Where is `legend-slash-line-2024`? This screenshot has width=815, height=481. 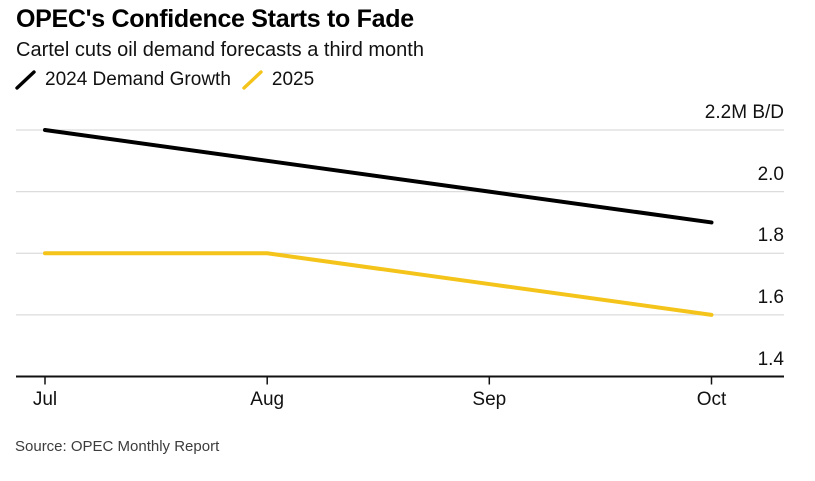
legend-slash-line-2024 is located at coordinates (25, 80).